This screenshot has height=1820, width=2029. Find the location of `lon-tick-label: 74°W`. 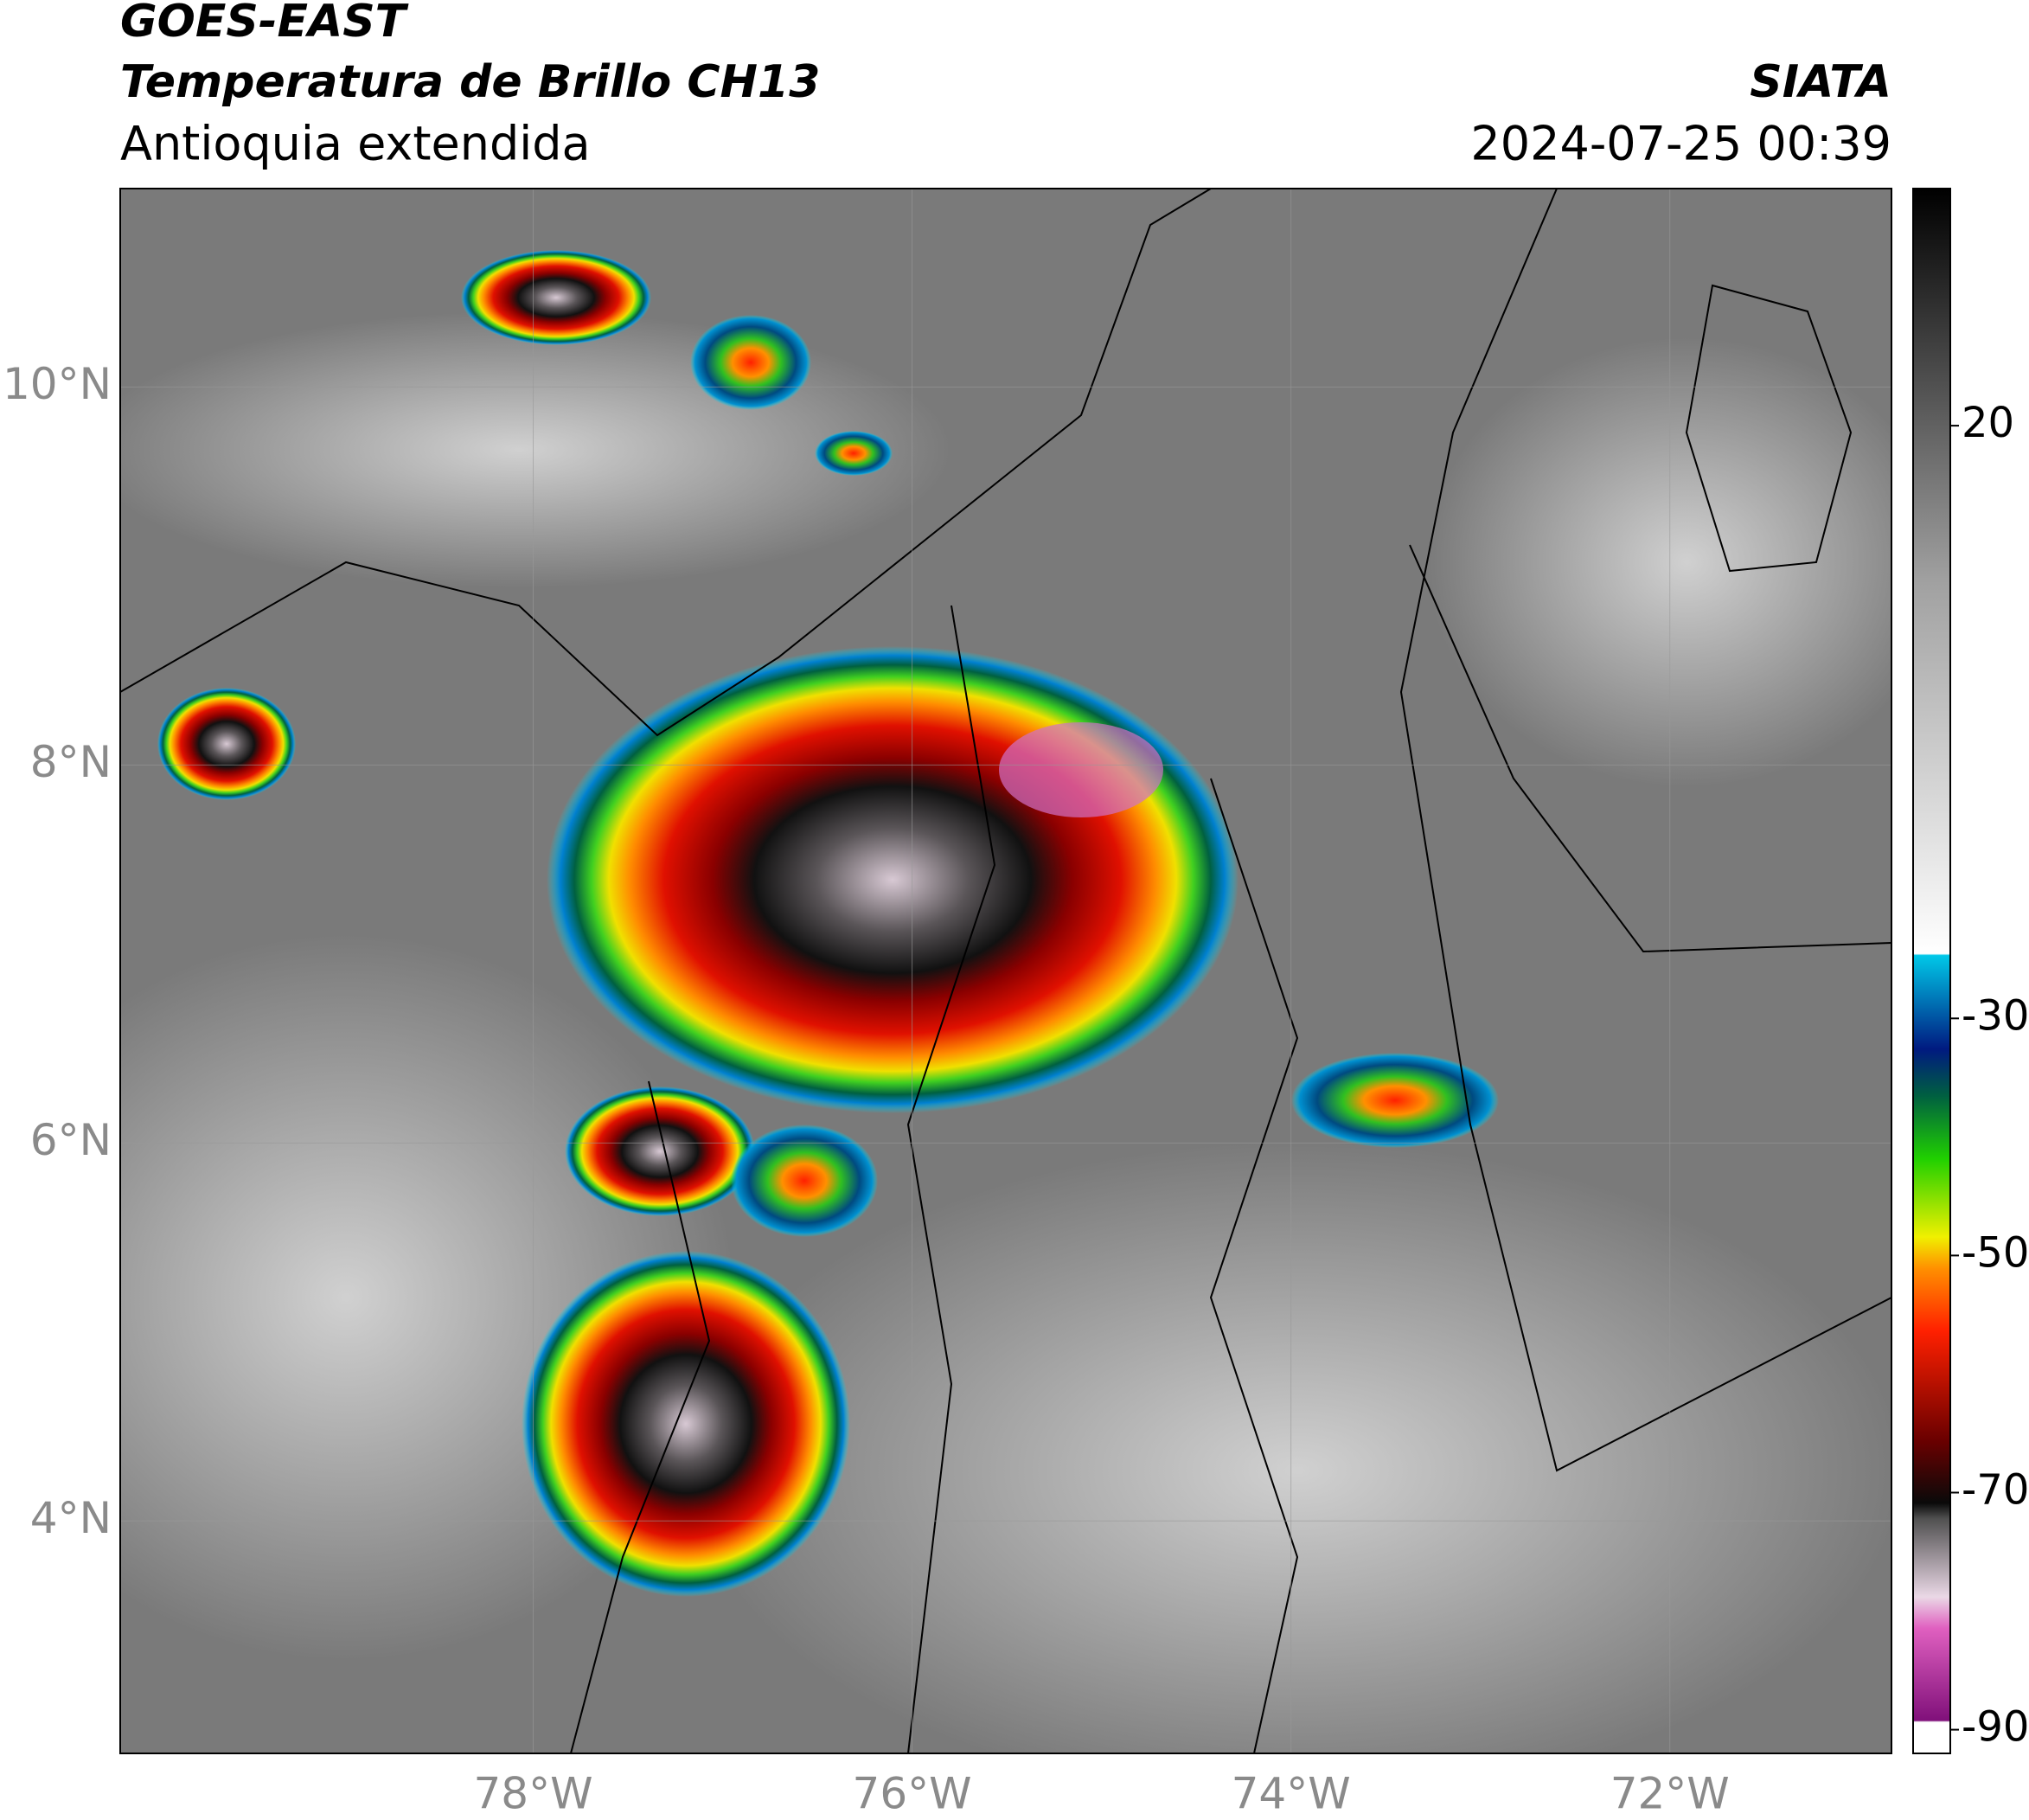

lon-tick-label: 74°W is located at coordinates (1291, 1793).